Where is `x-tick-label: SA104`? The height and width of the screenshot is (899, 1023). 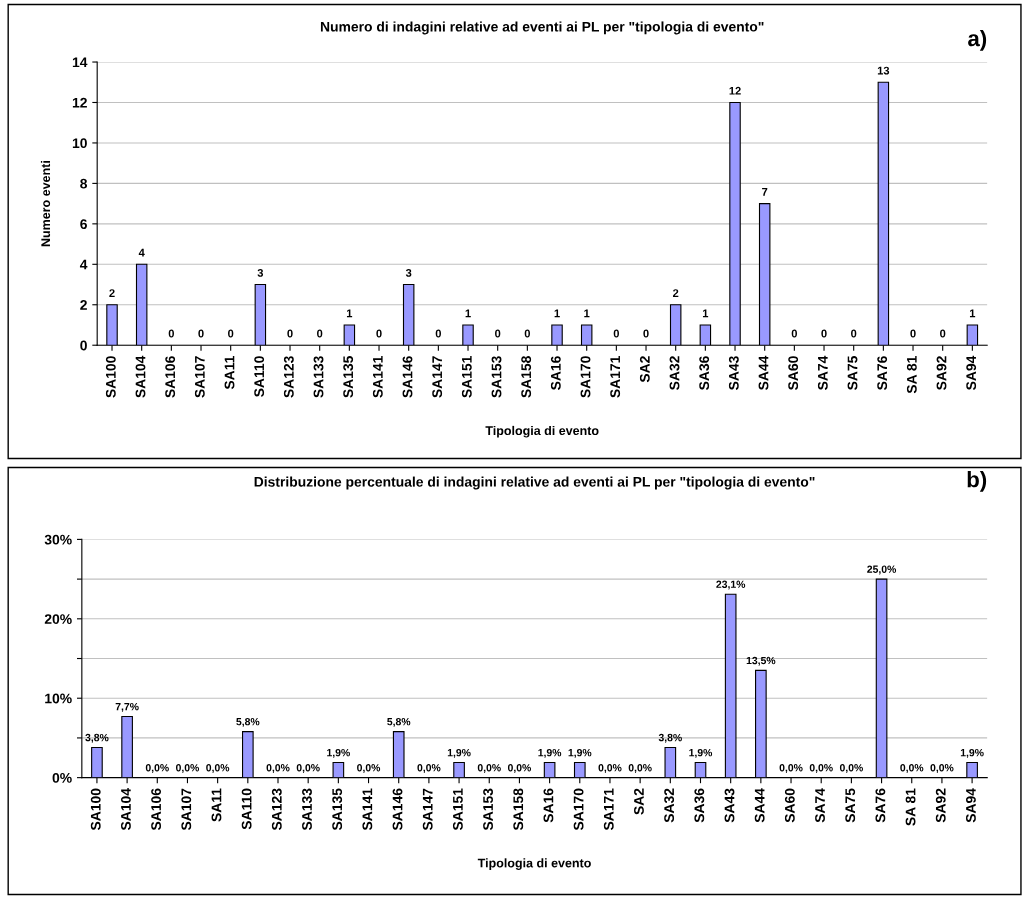
x-tick-label: SA104 is located at coordinates (140, 376).